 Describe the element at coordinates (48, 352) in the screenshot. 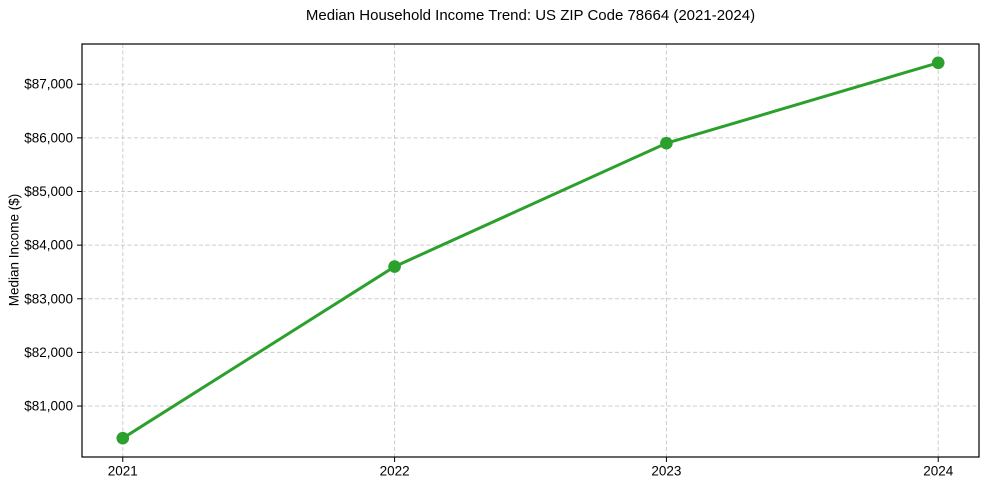

I see `y-tick-label: $82,000` at that location.